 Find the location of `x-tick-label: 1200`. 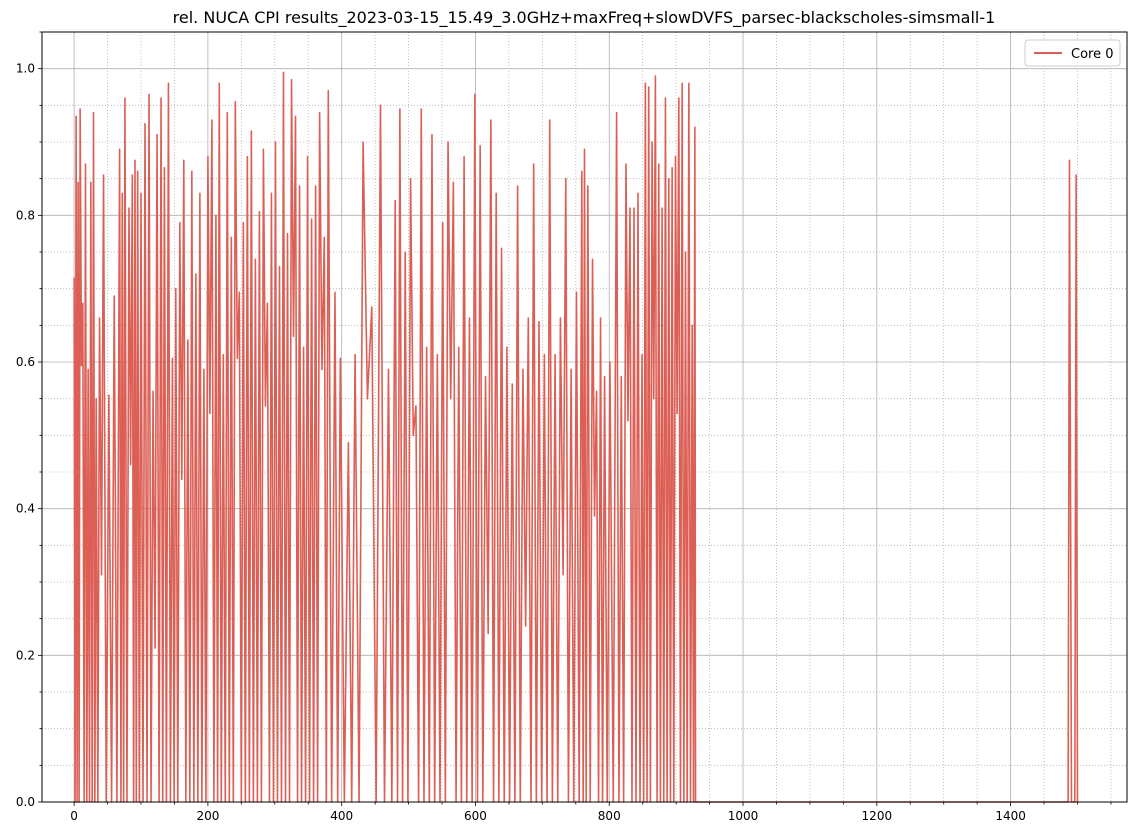

x-tick-label: 1200 is located at coordinates (877, 816).